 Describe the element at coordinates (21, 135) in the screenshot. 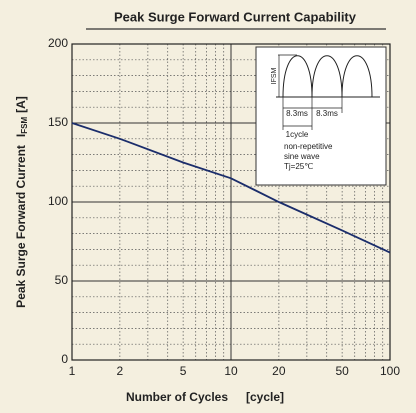

I see `y-label-symbol: I` at that location.